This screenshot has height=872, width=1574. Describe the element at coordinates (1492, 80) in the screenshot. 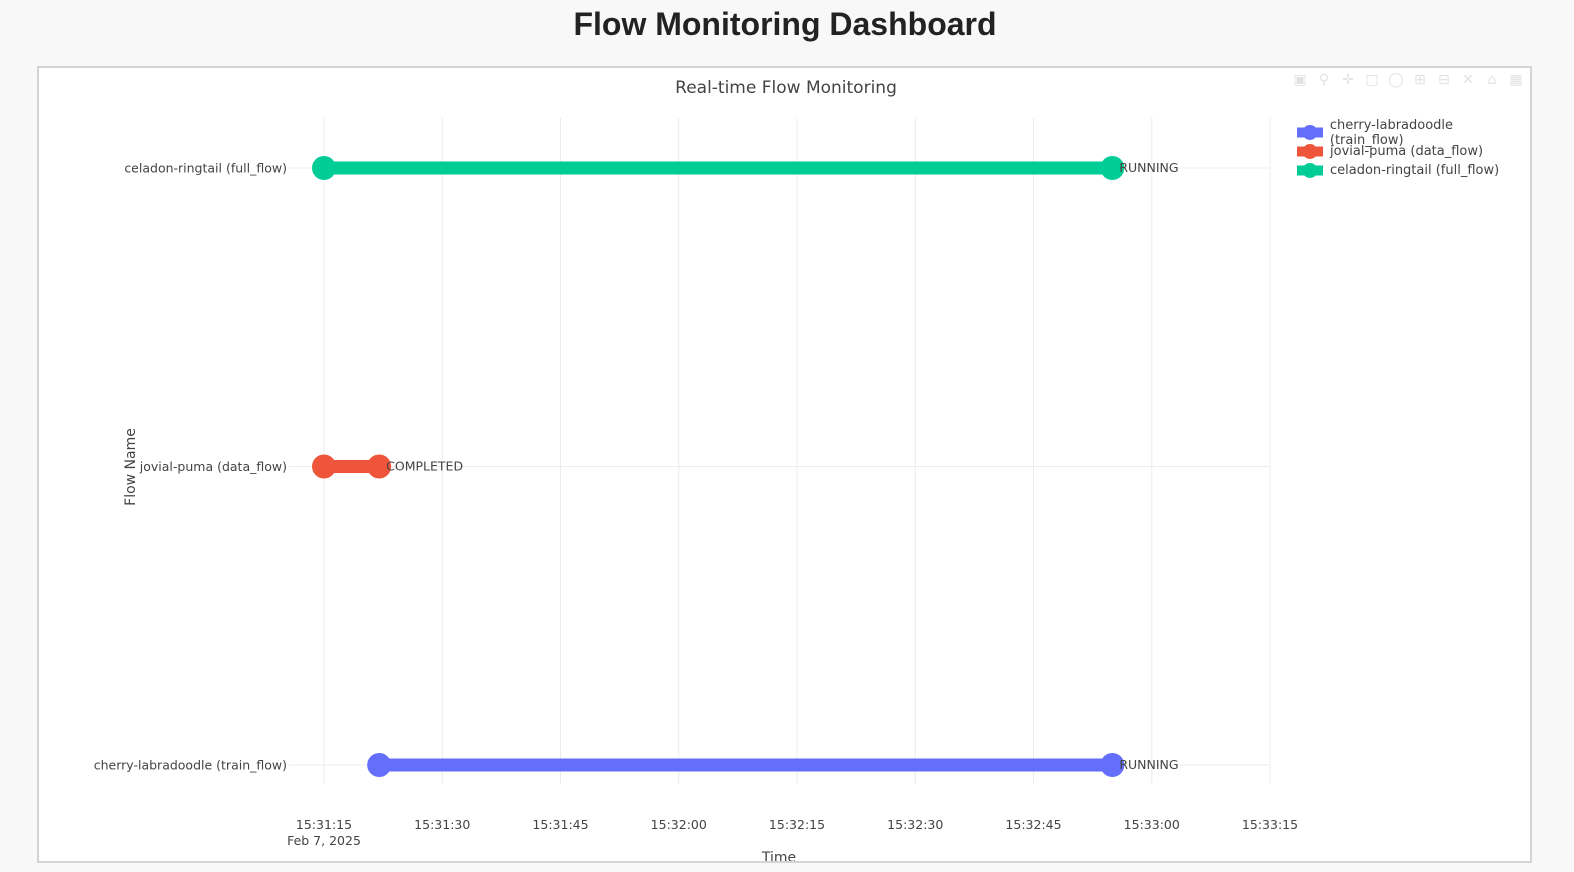

I see `reset-axes-icon: ⌂` at that location.